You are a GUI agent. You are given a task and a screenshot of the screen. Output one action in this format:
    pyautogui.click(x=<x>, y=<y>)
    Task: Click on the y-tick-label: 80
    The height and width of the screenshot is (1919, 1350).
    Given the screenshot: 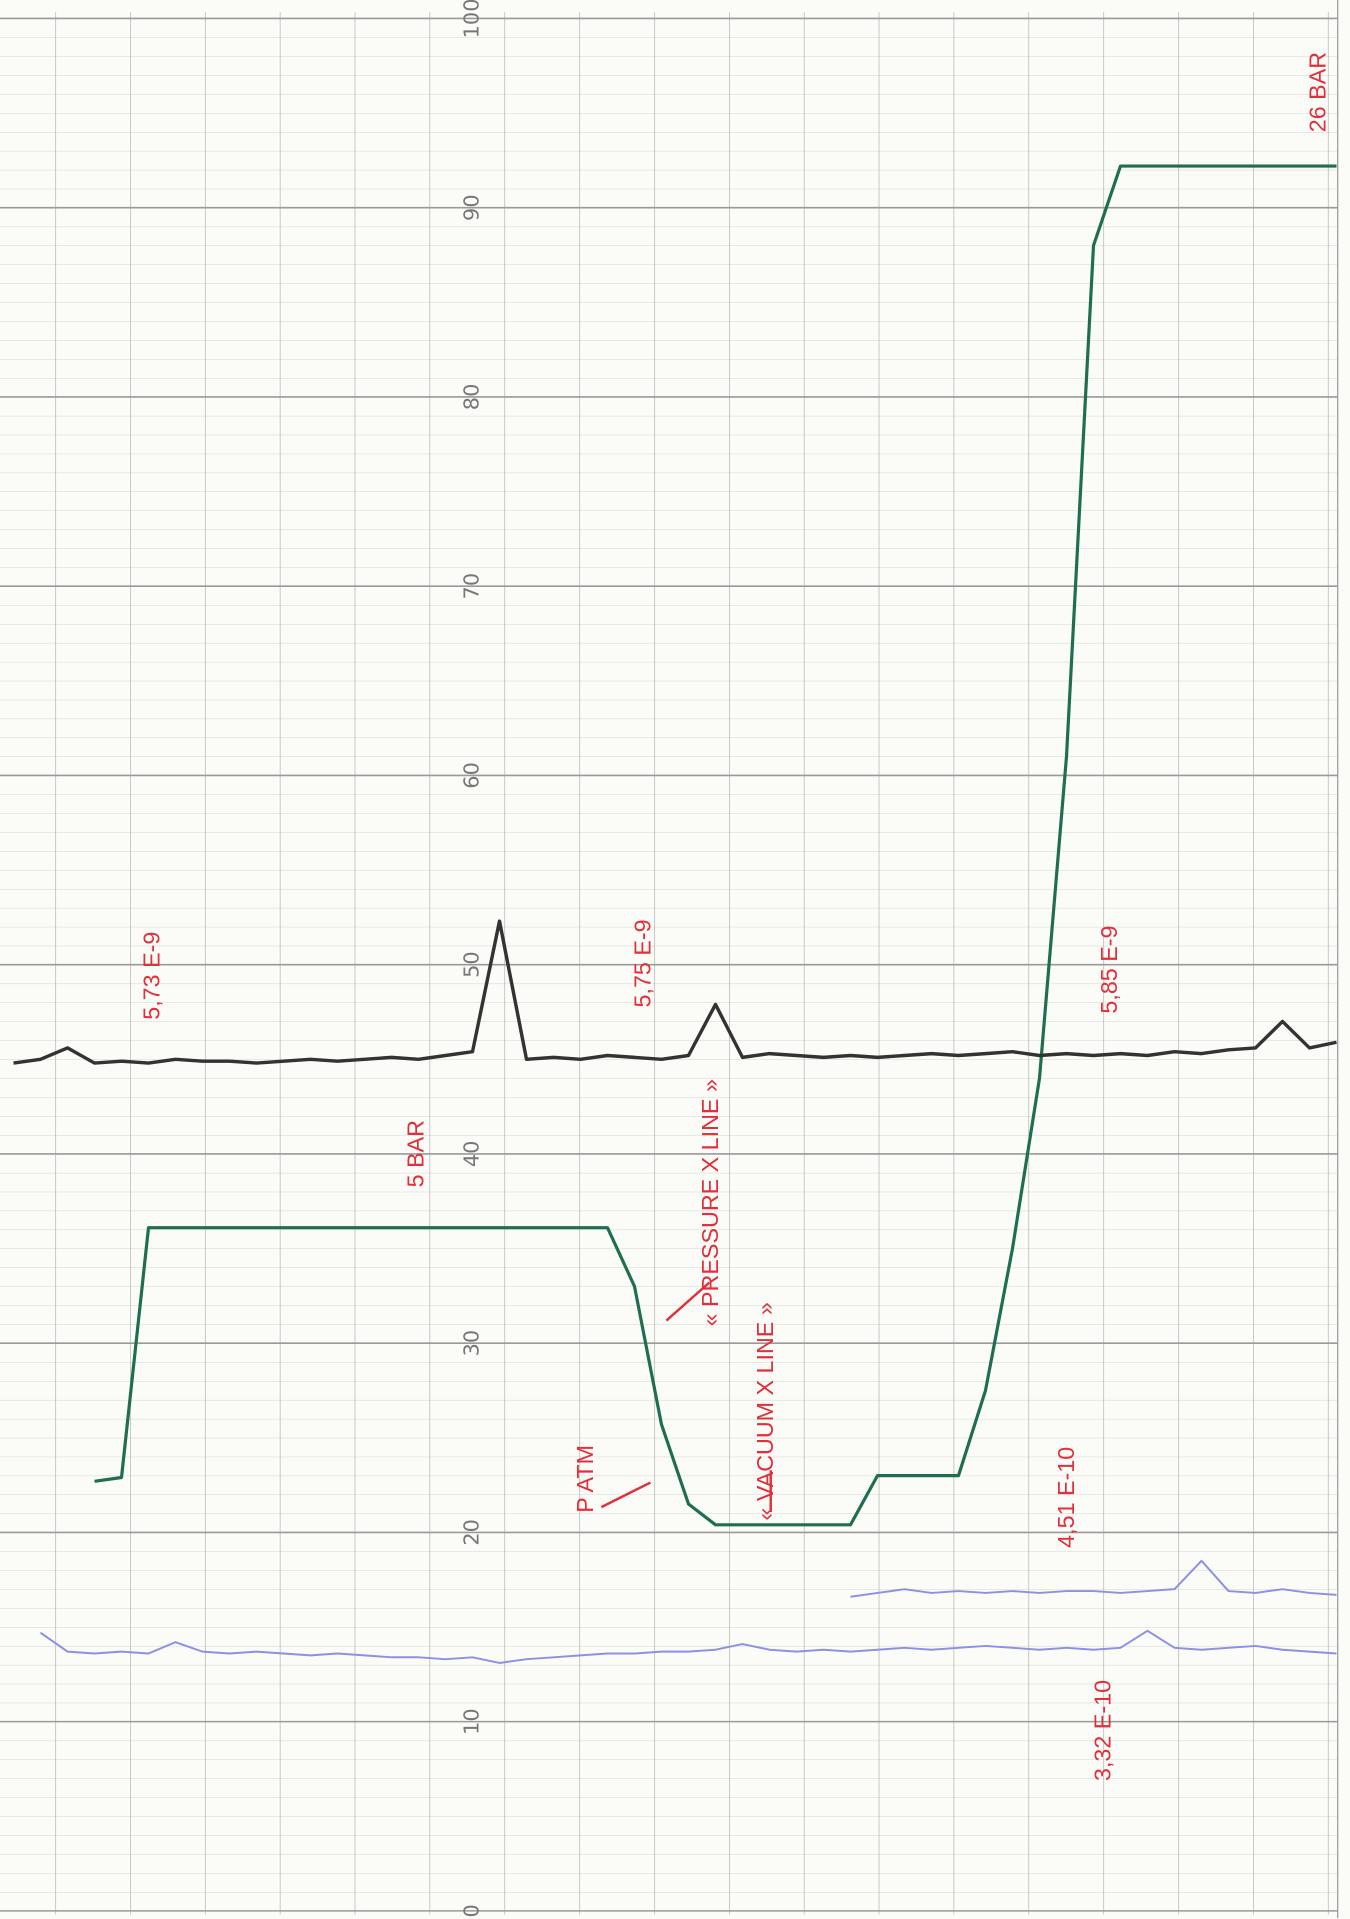 What is the action you would take?
    pyautogui.click(x=472, y=397)
    